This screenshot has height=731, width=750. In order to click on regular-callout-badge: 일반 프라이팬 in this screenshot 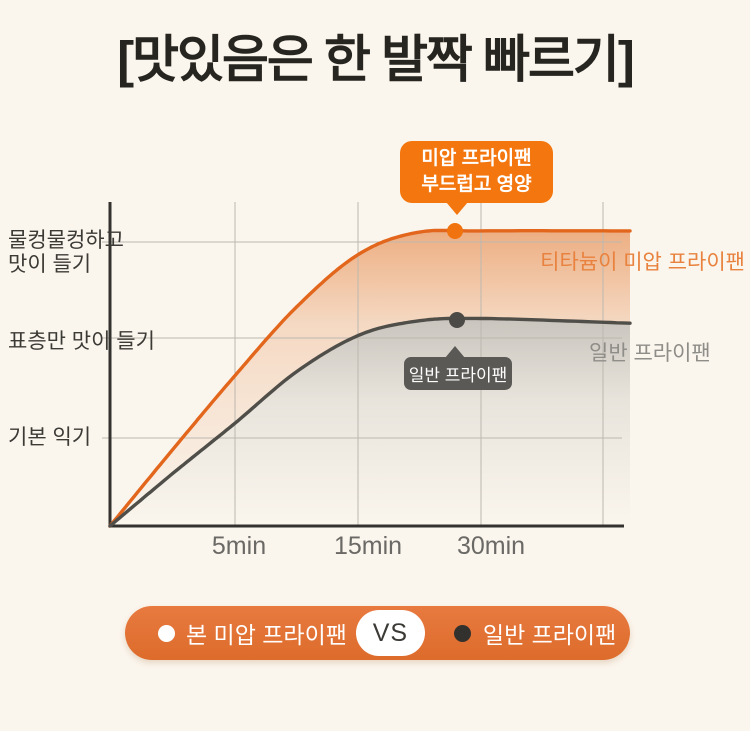, I will do `click(458, 368)`.